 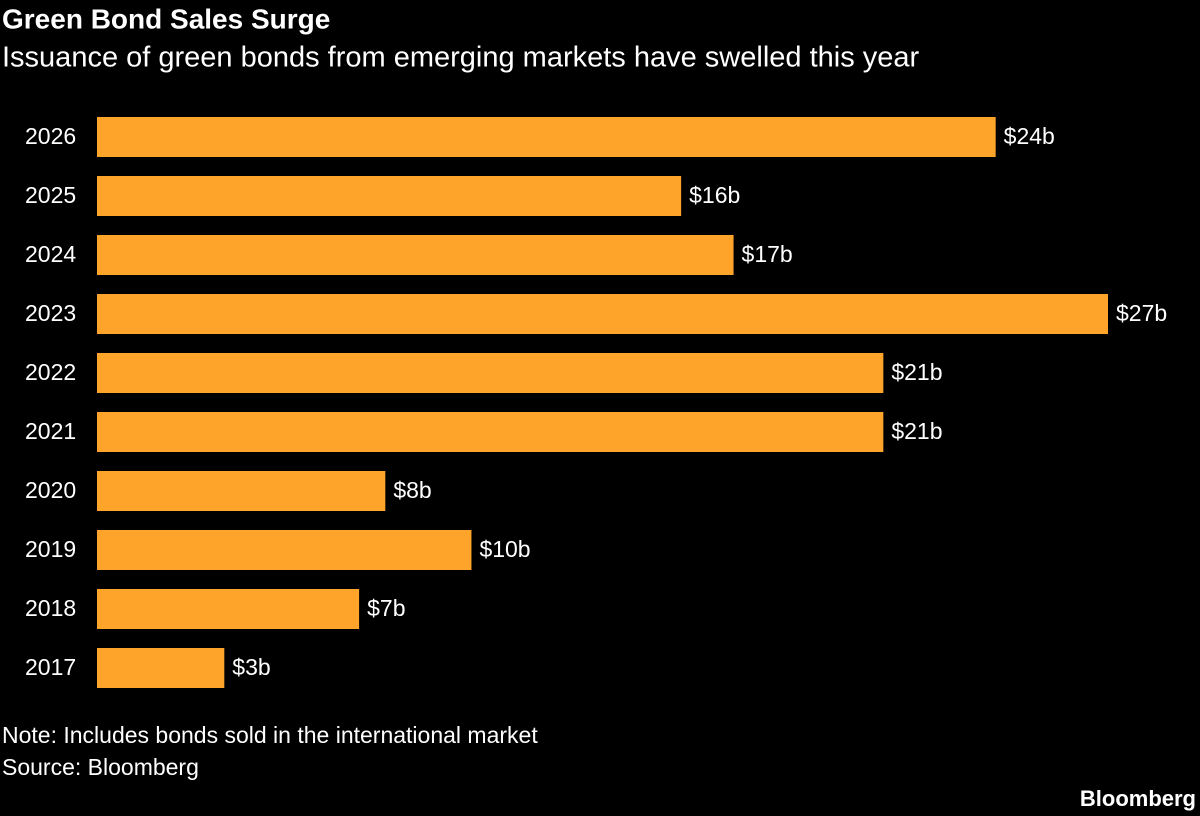 I want to click on y-tick-label: 2023, so click(x=50, y=313).